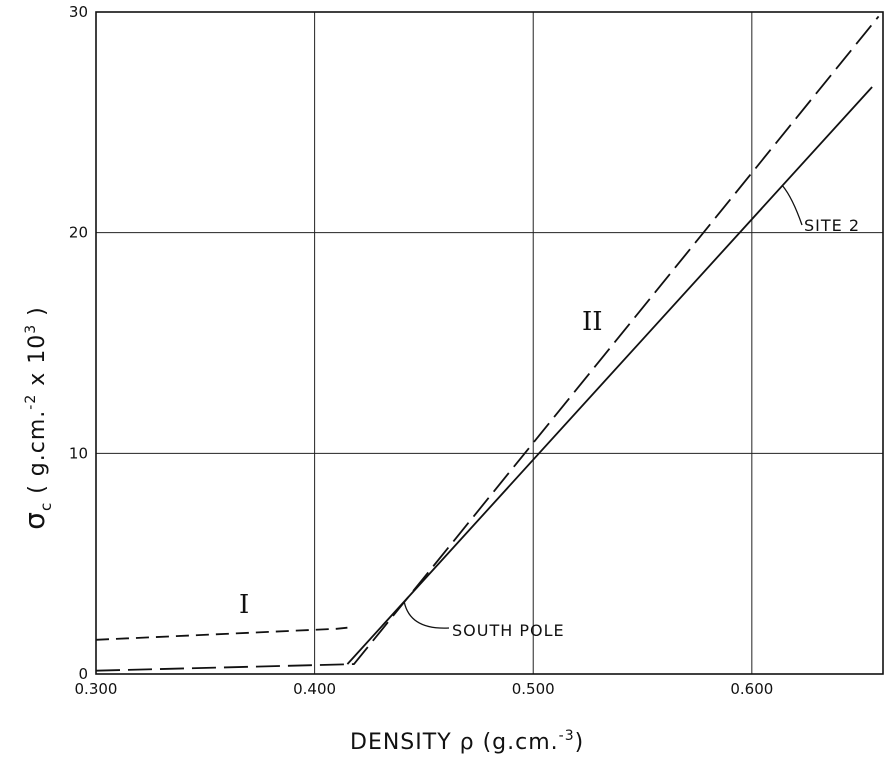 This screenshot has height=766, width=896. Describe the element at coordinates (37, 364) in the screenshot. I see `y-axis-label-mid: x 10` at that location.